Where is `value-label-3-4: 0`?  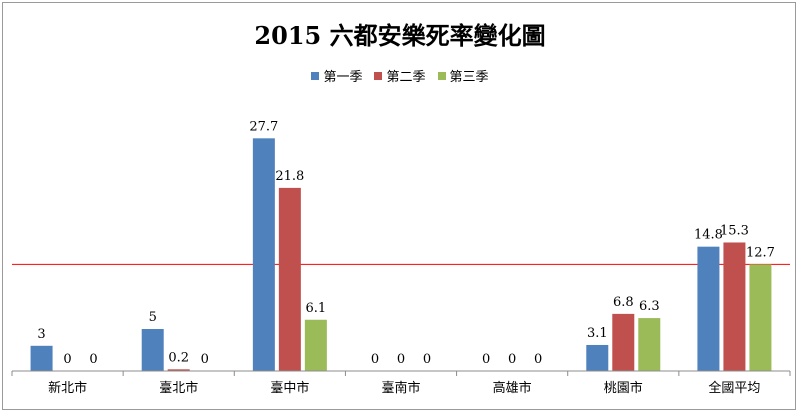 value-label-3-4: 0 is located at coordinates (427, 359).